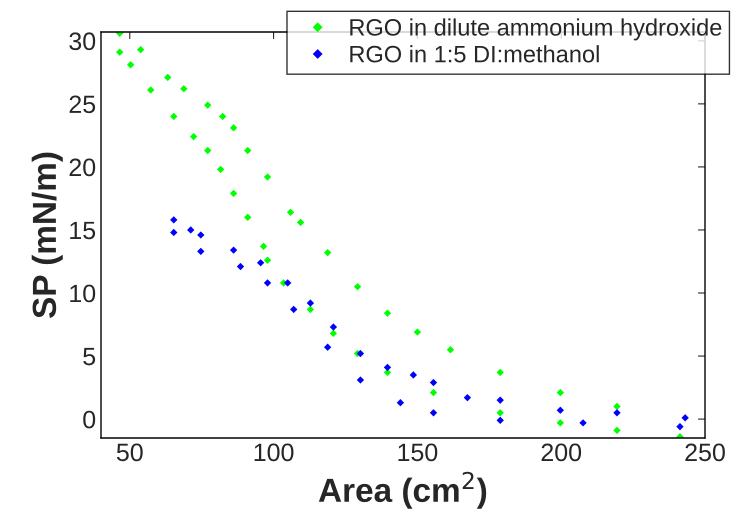 The width and height of the screenshot is (748, 527). What do you see at coordinates (83, 231) in the screenshot?
I see `y-tick-label: 15` at bounding box center [83, 231].